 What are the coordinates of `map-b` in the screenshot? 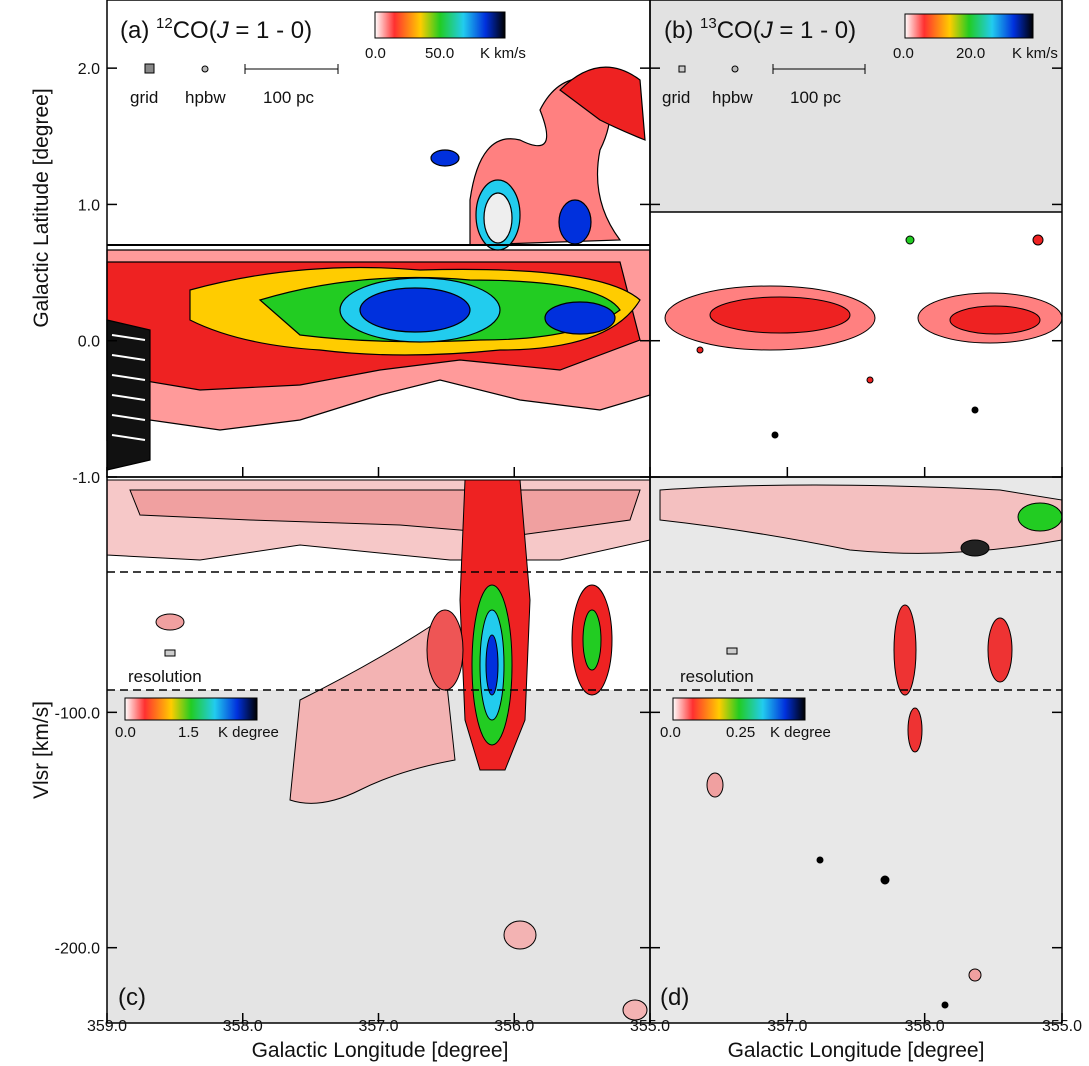 It's located at (863, 336).